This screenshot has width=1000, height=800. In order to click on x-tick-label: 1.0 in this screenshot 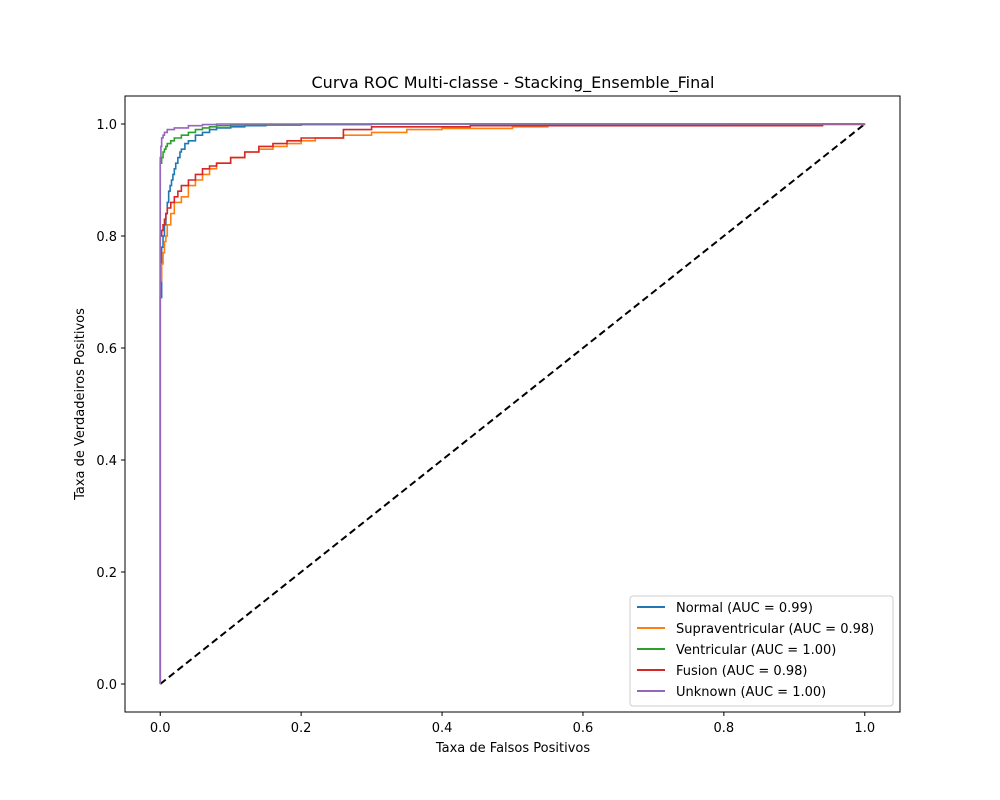, I will do `click(864, 728)`.